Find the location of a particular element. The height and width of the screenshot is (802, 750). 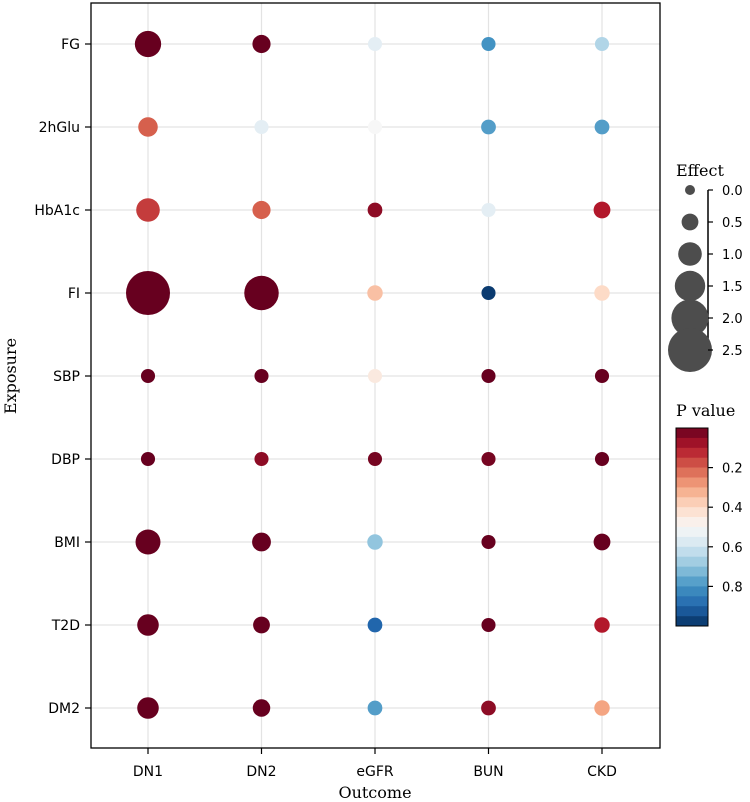

colorbar-frame is located at coordinates (692, 527).